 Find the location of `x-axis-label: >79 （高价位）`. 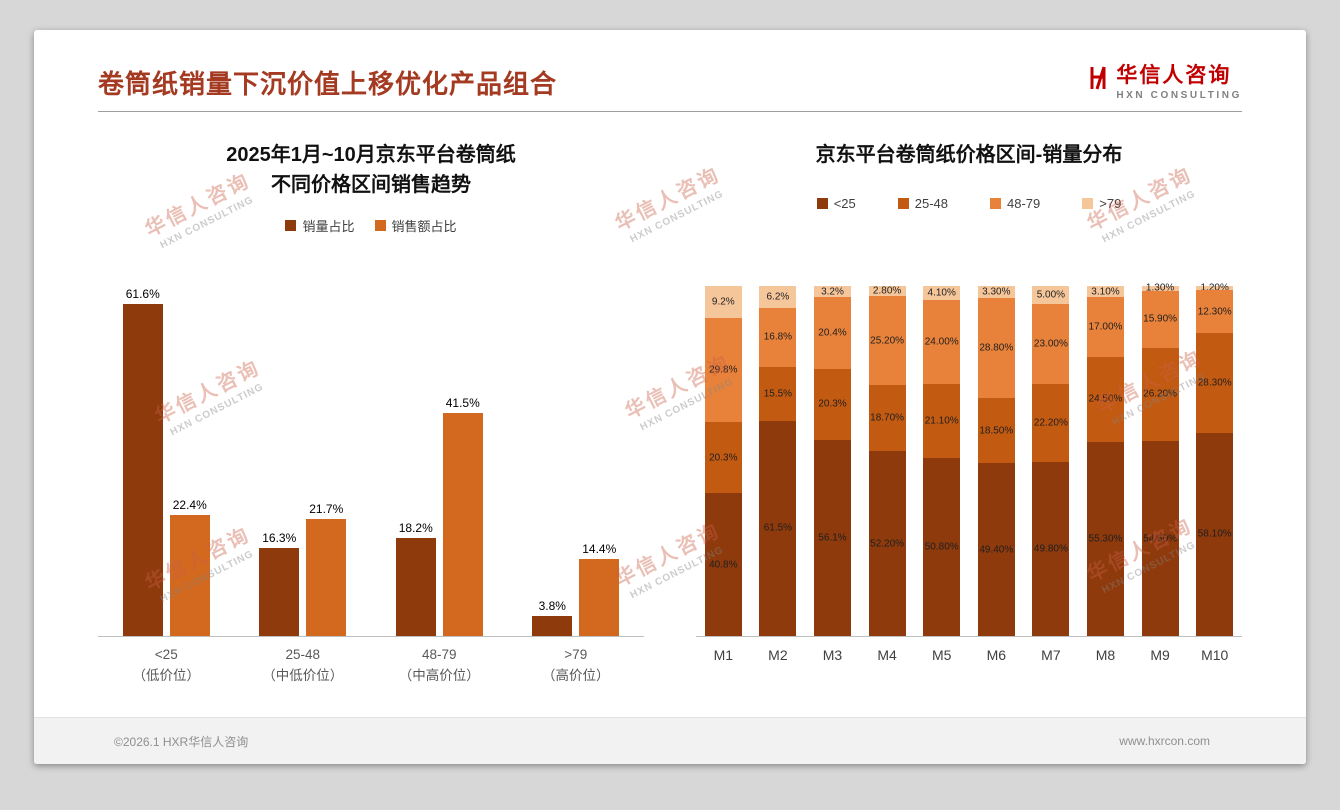

x-axis-label: >79 （高价位） is located at coordinates (576, 666).